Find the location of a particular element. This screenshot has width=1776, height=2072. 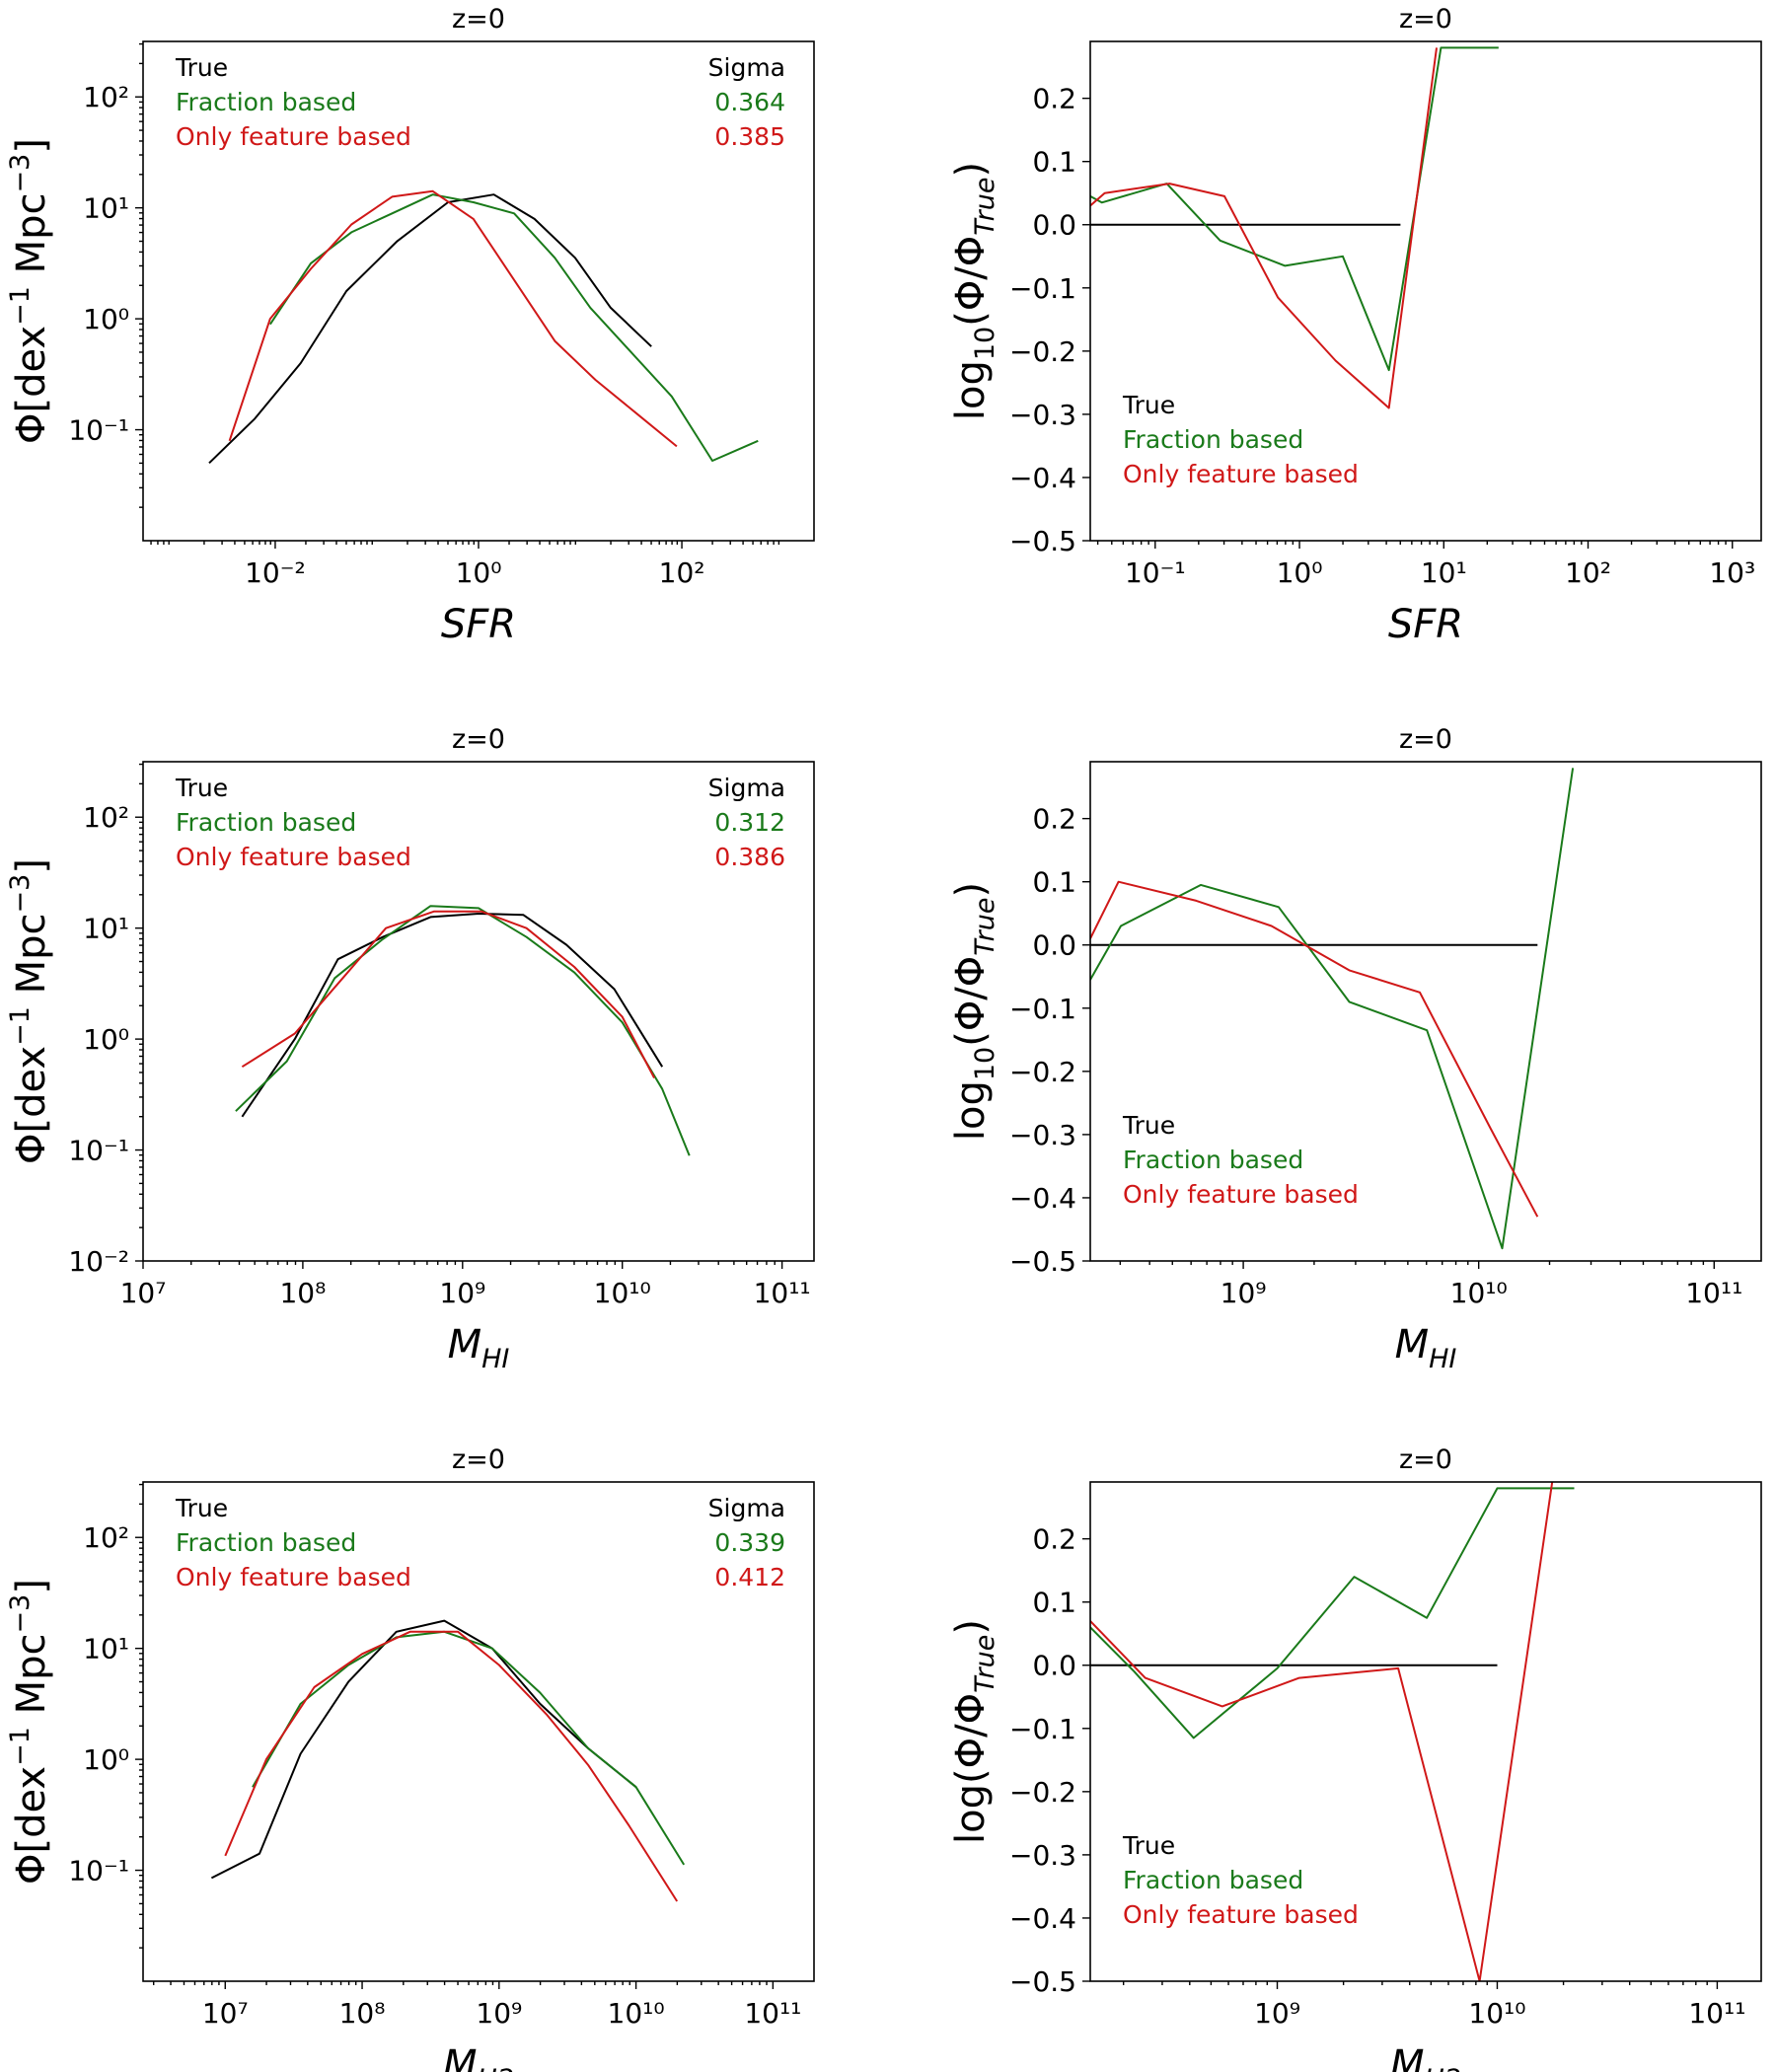

x-axis-label: MH2M_H2 is located at coordinates (1425, 2057).